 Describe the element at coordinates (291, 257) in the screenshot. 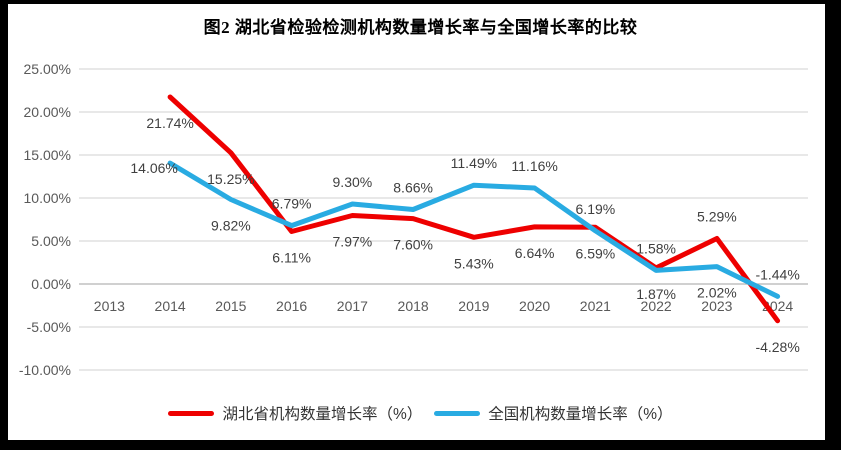

I see `data-label: 6.11%` at that location.